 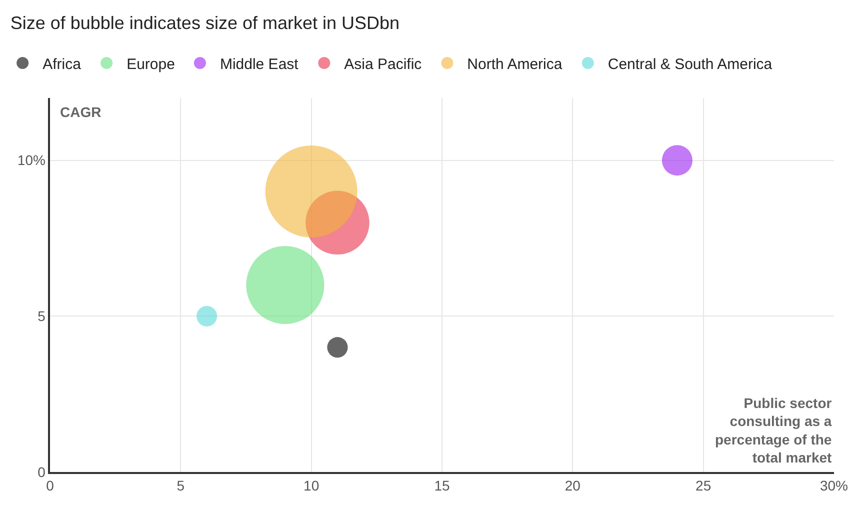 What do you see at coordinates (704, 486) in the screenshot?
I see `x-tick-label: 25` at bounding box center [704, 486].